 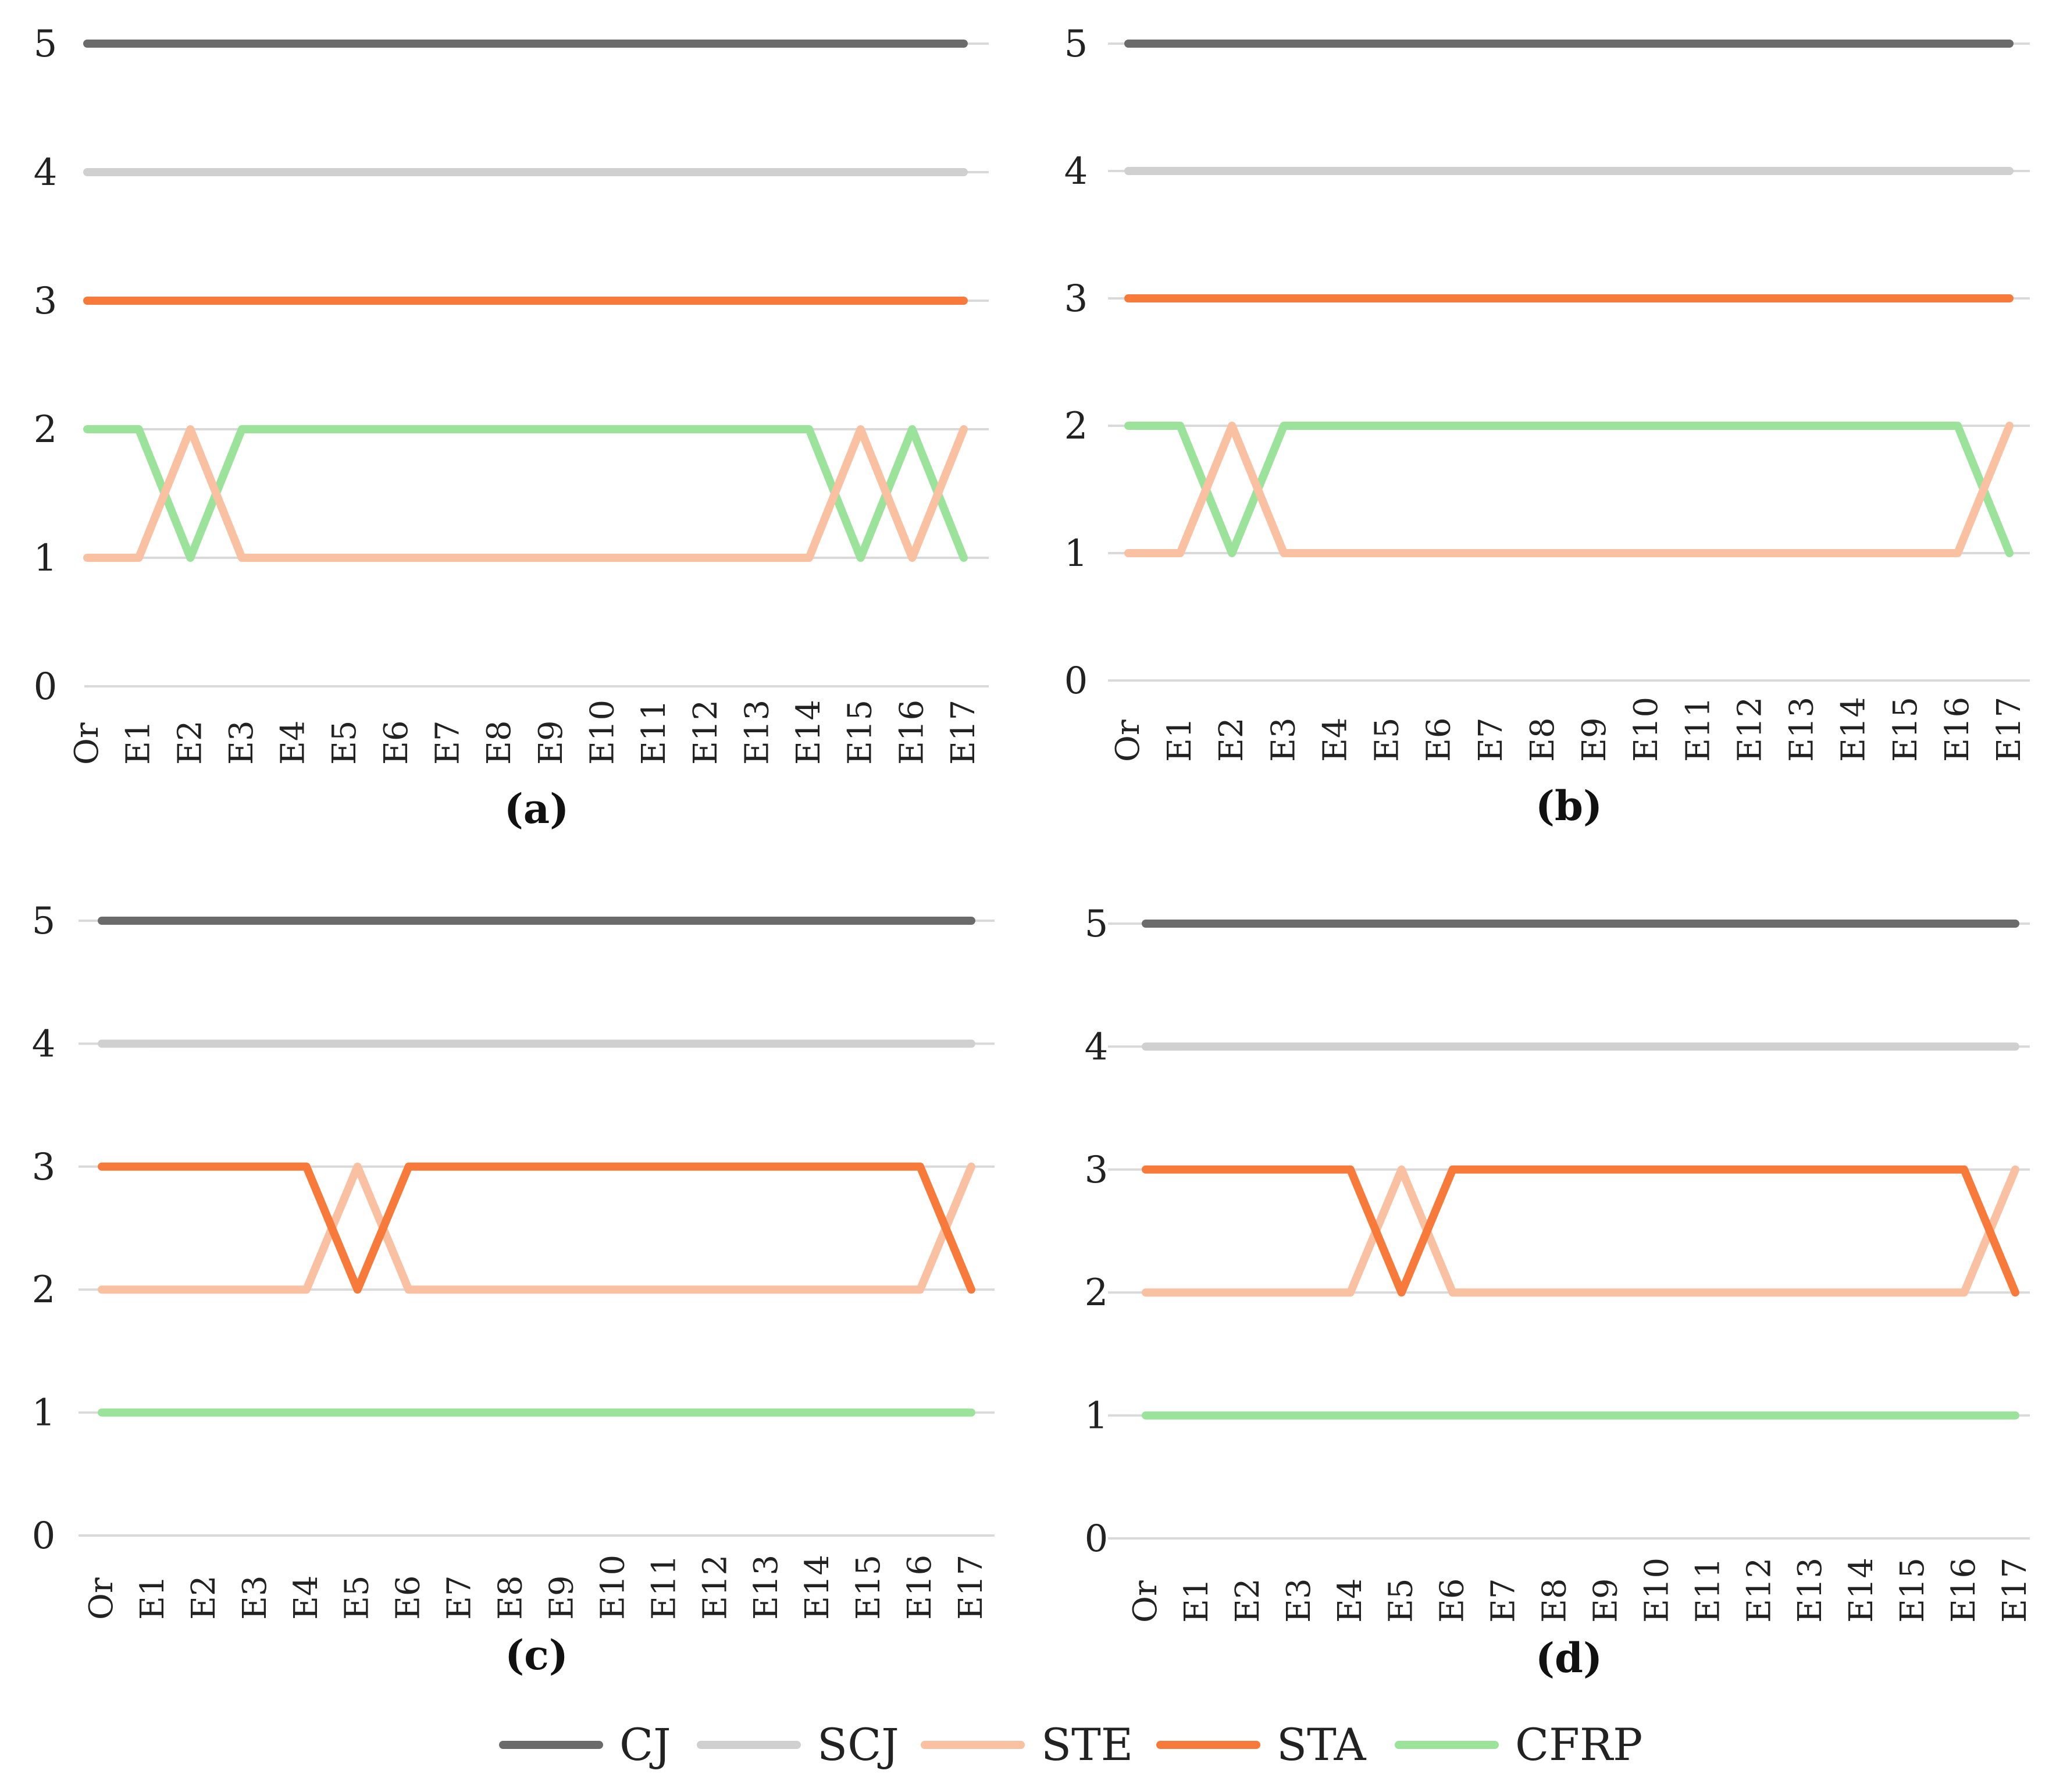 What do you see at coordinates (645, 1744) in the screenshot?
I see `legend-label-cj: CJ` at bounding box center [645, 1744].